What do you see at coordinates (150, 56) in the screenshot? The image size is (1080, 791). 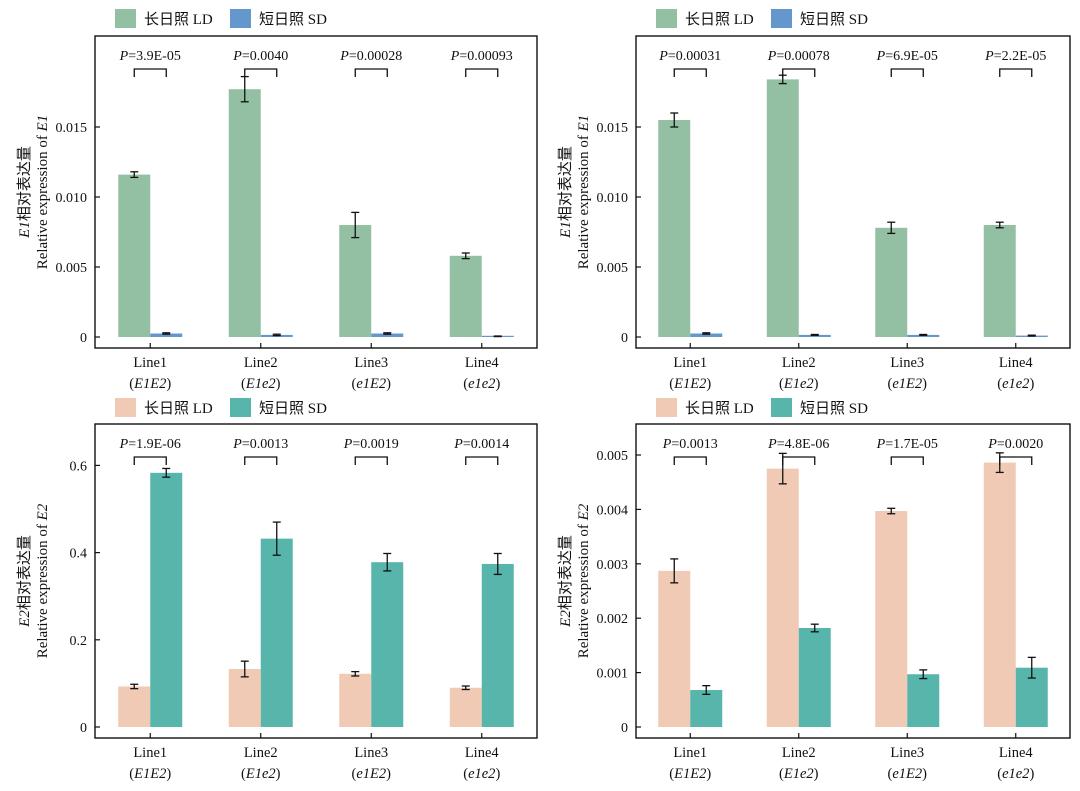 I see `p-value-label: P=3.9E-05` at bounding box center [150, 56].